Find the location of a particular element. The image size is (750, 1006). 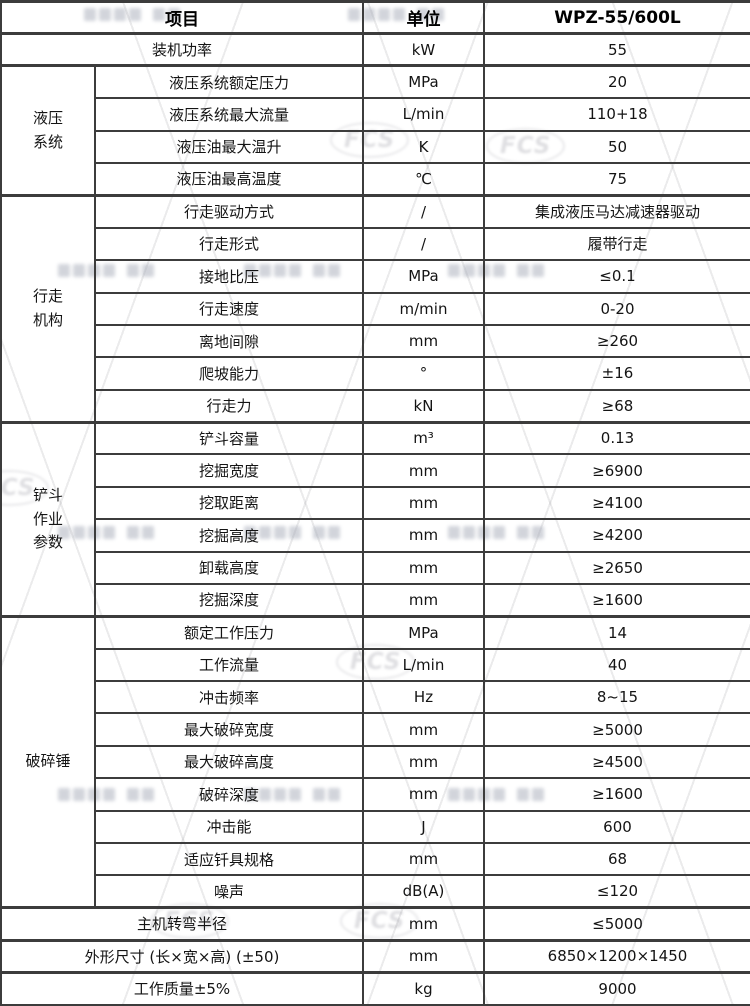

spec-value: 110+18 is located at coordinates (616, 114).